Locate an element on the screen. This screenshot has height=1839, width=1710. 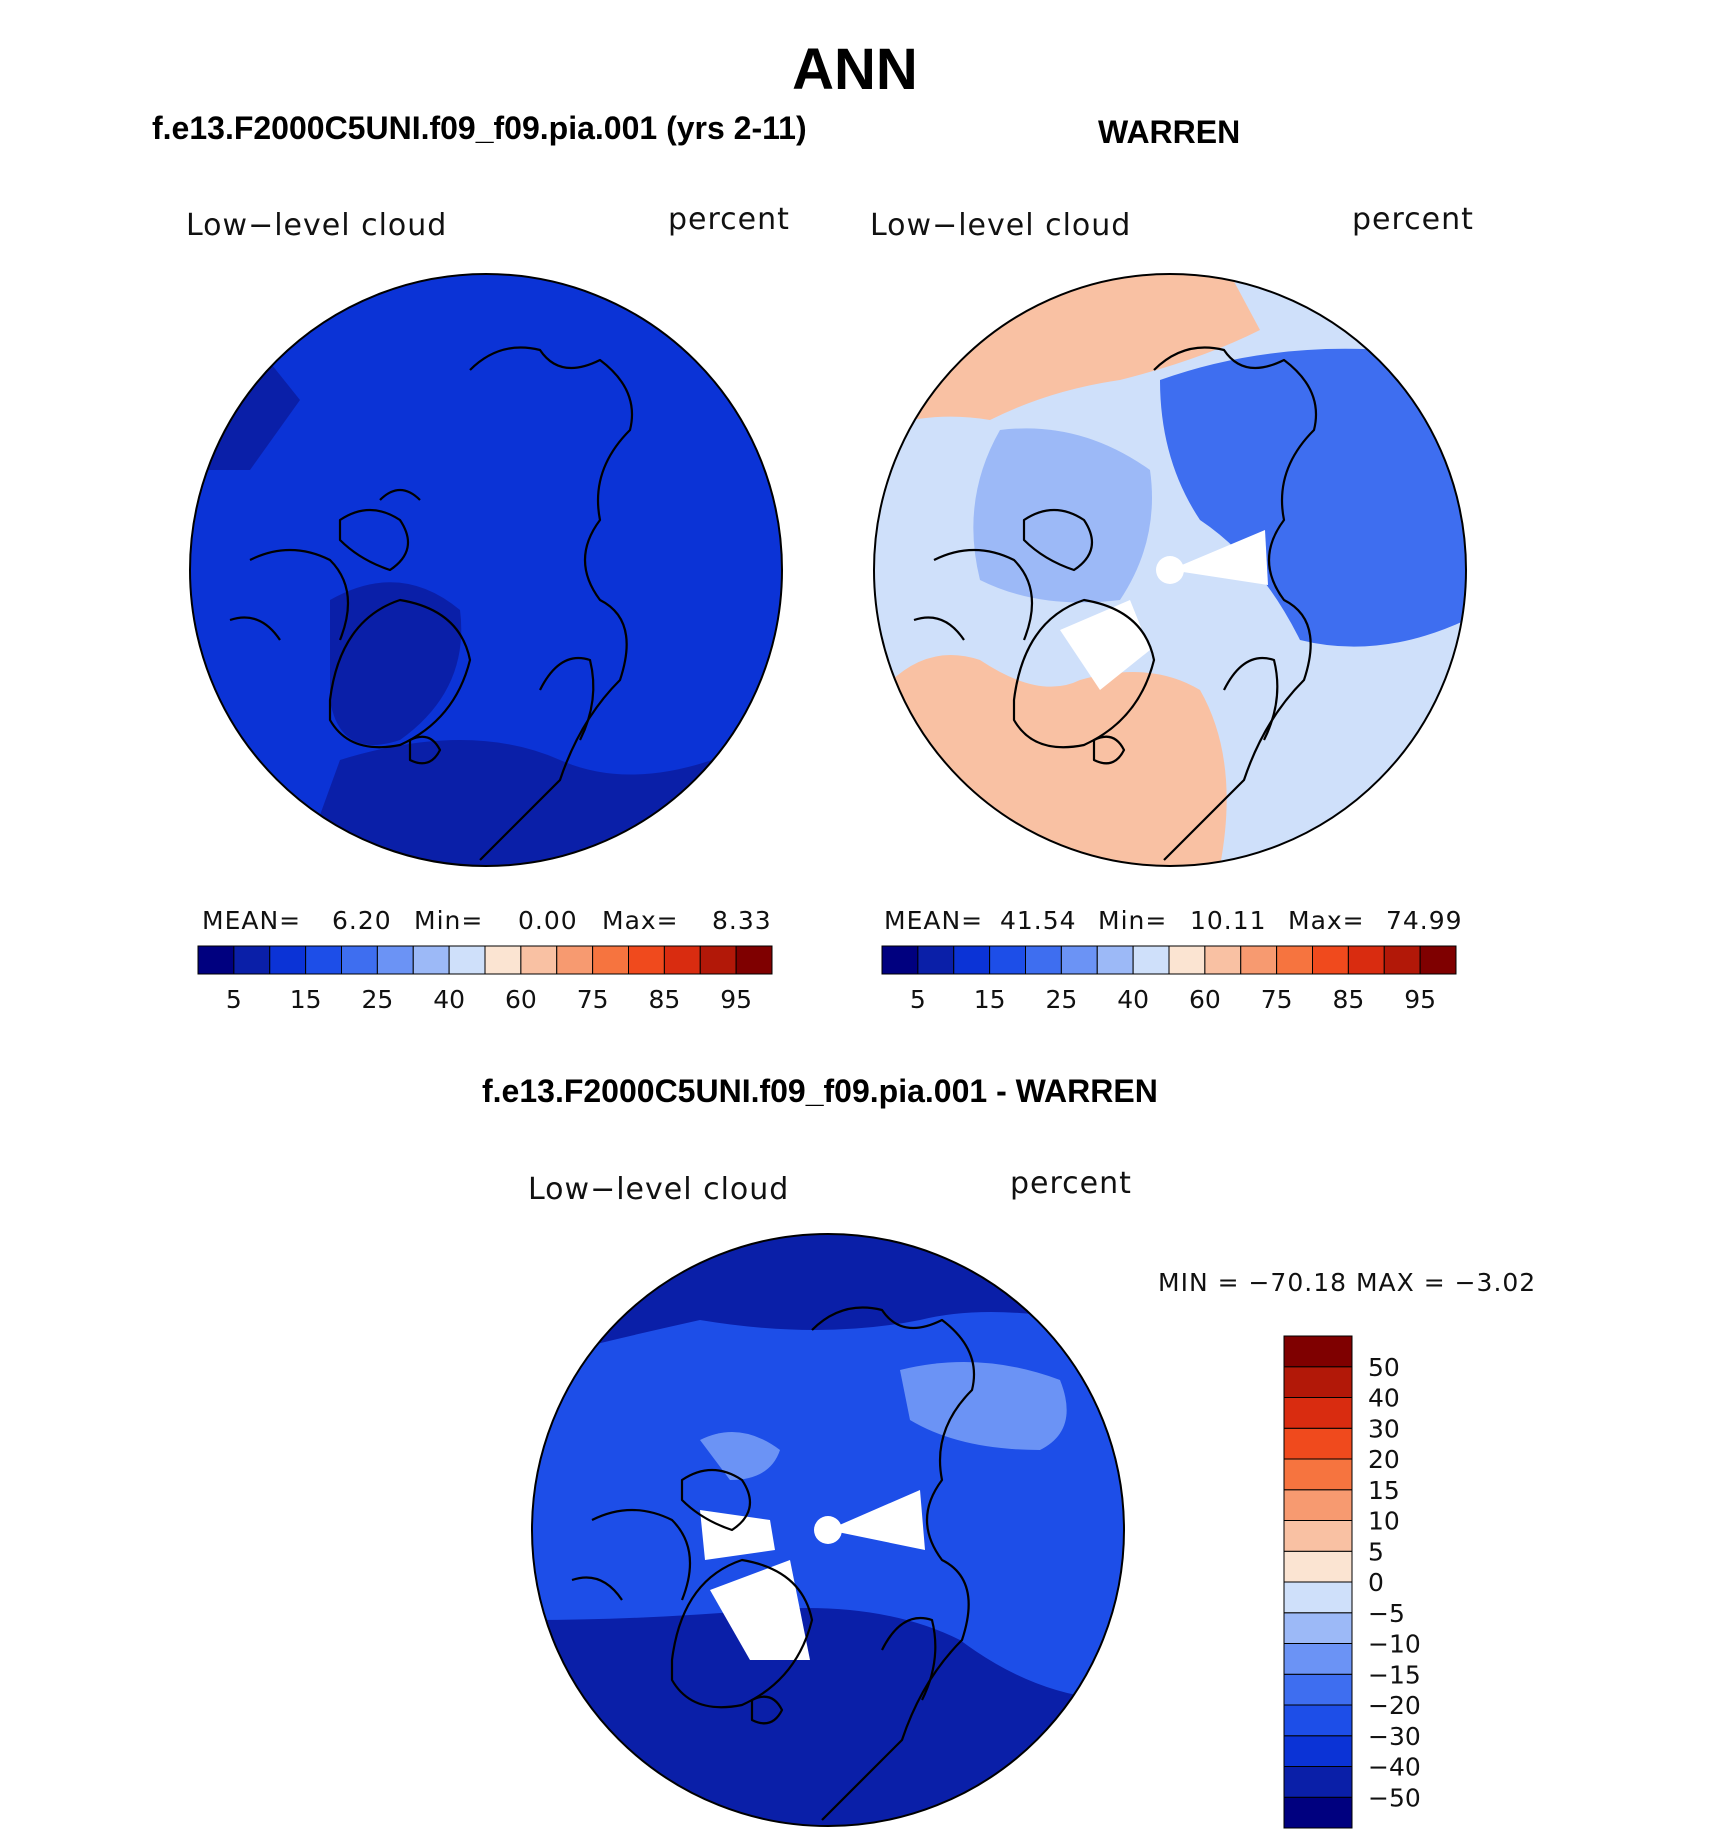
obs-mean-label: MEAN= is located at coordinates (934, 920).